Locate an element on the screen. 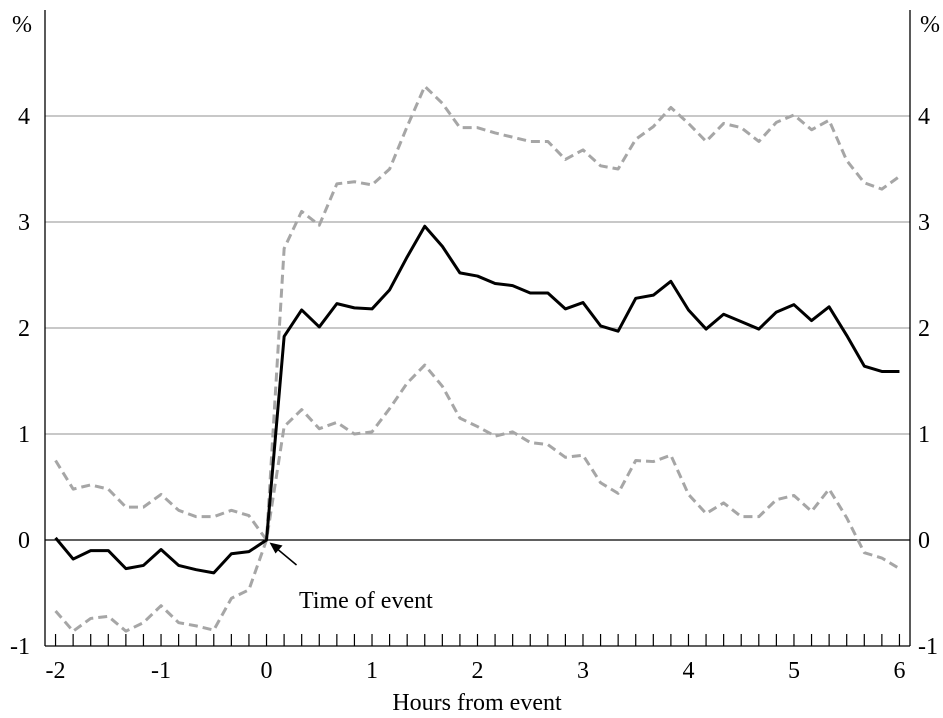  y-tick-label-right: 3 is located at coordinates (924, 223).